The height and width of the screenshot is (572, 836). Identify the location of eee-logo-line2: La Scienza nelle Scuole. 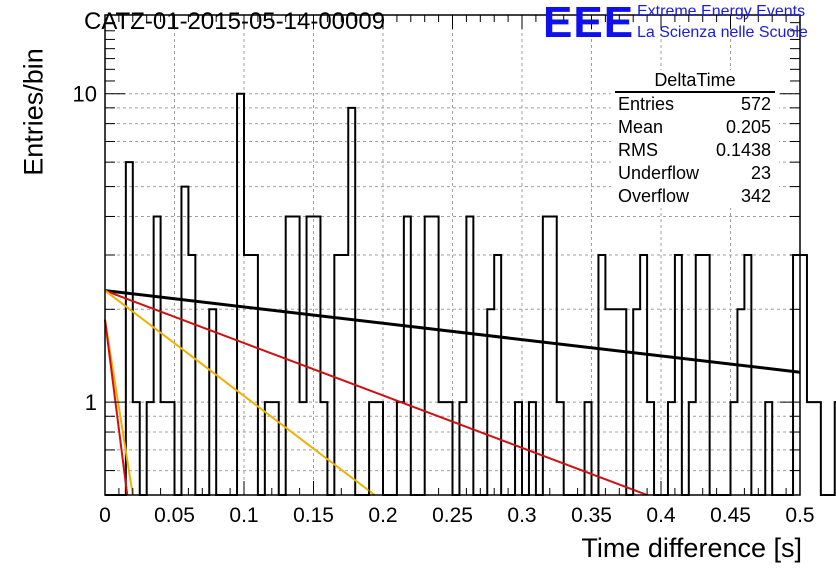
(722, 32).